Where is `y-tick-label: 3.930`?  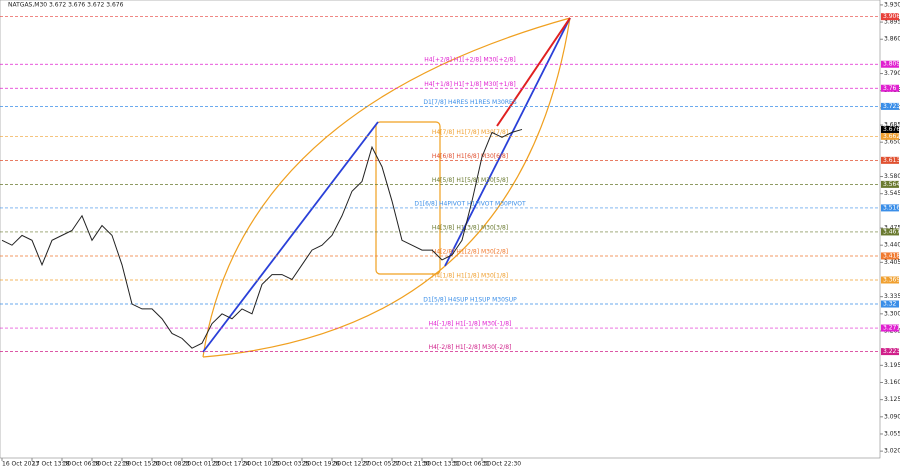
y-tick-label: 3.930 is located at coordinates (892, 4).